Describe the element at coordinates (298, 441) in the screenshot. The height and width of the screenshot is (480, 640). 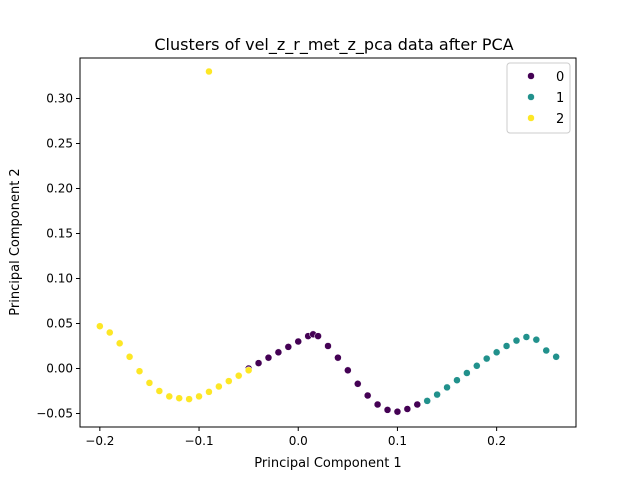
I see `x-tick-label: 0.0` at that location.